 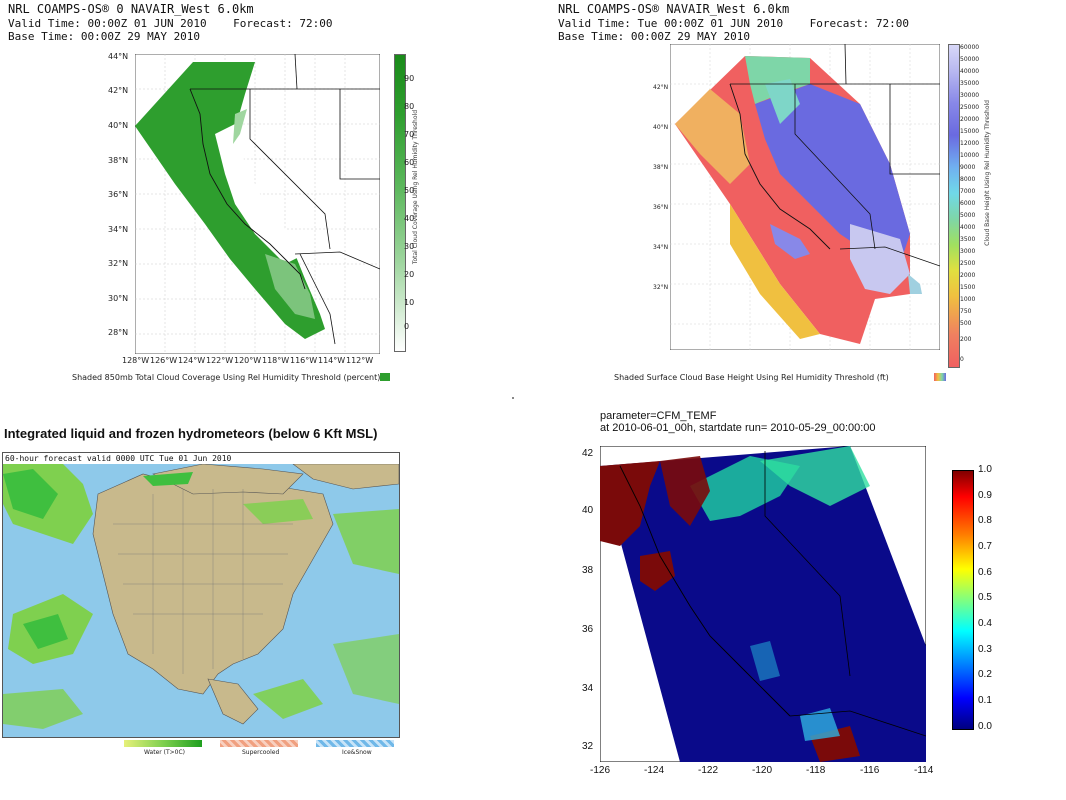 What do you see at coordinates (654, 36) in the screenshot?
I see `panel2-title-line3: Base Time: 00:00Z 29 MAY 2010` at bounding box center [654, 36].